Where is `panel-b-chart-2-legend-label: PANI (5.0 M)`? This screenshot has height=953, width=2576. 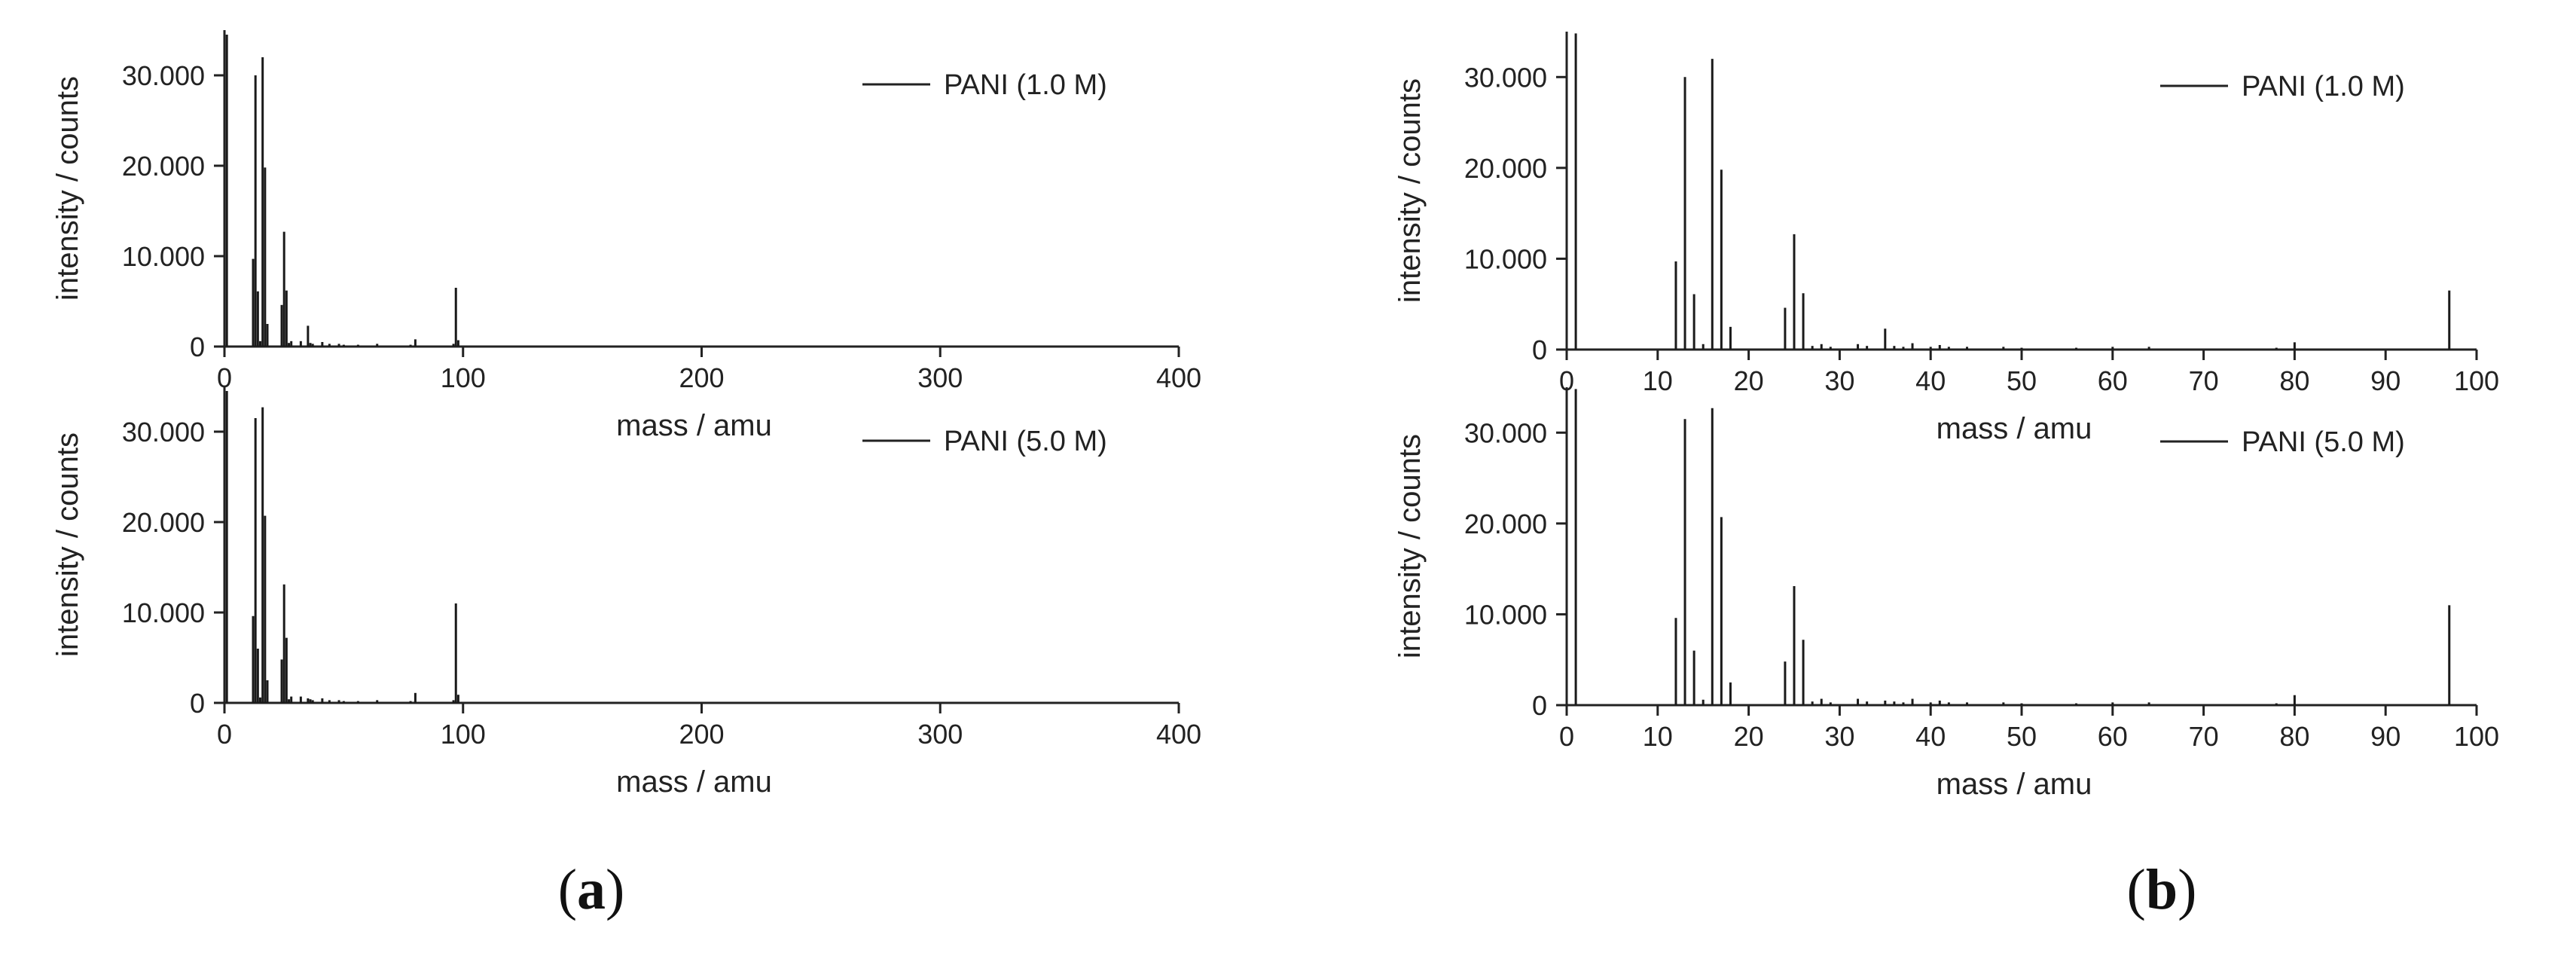
panel-b-chart-2-legend-label: PANI (5.0 M) is located at coordinates (2324, 442).